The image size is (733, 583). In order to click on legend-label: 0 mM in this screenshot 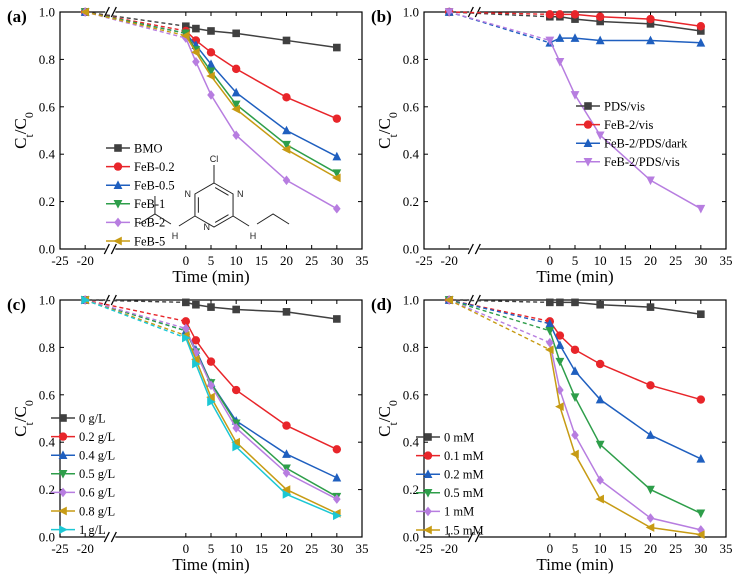, I will do `click(459, 437)`.